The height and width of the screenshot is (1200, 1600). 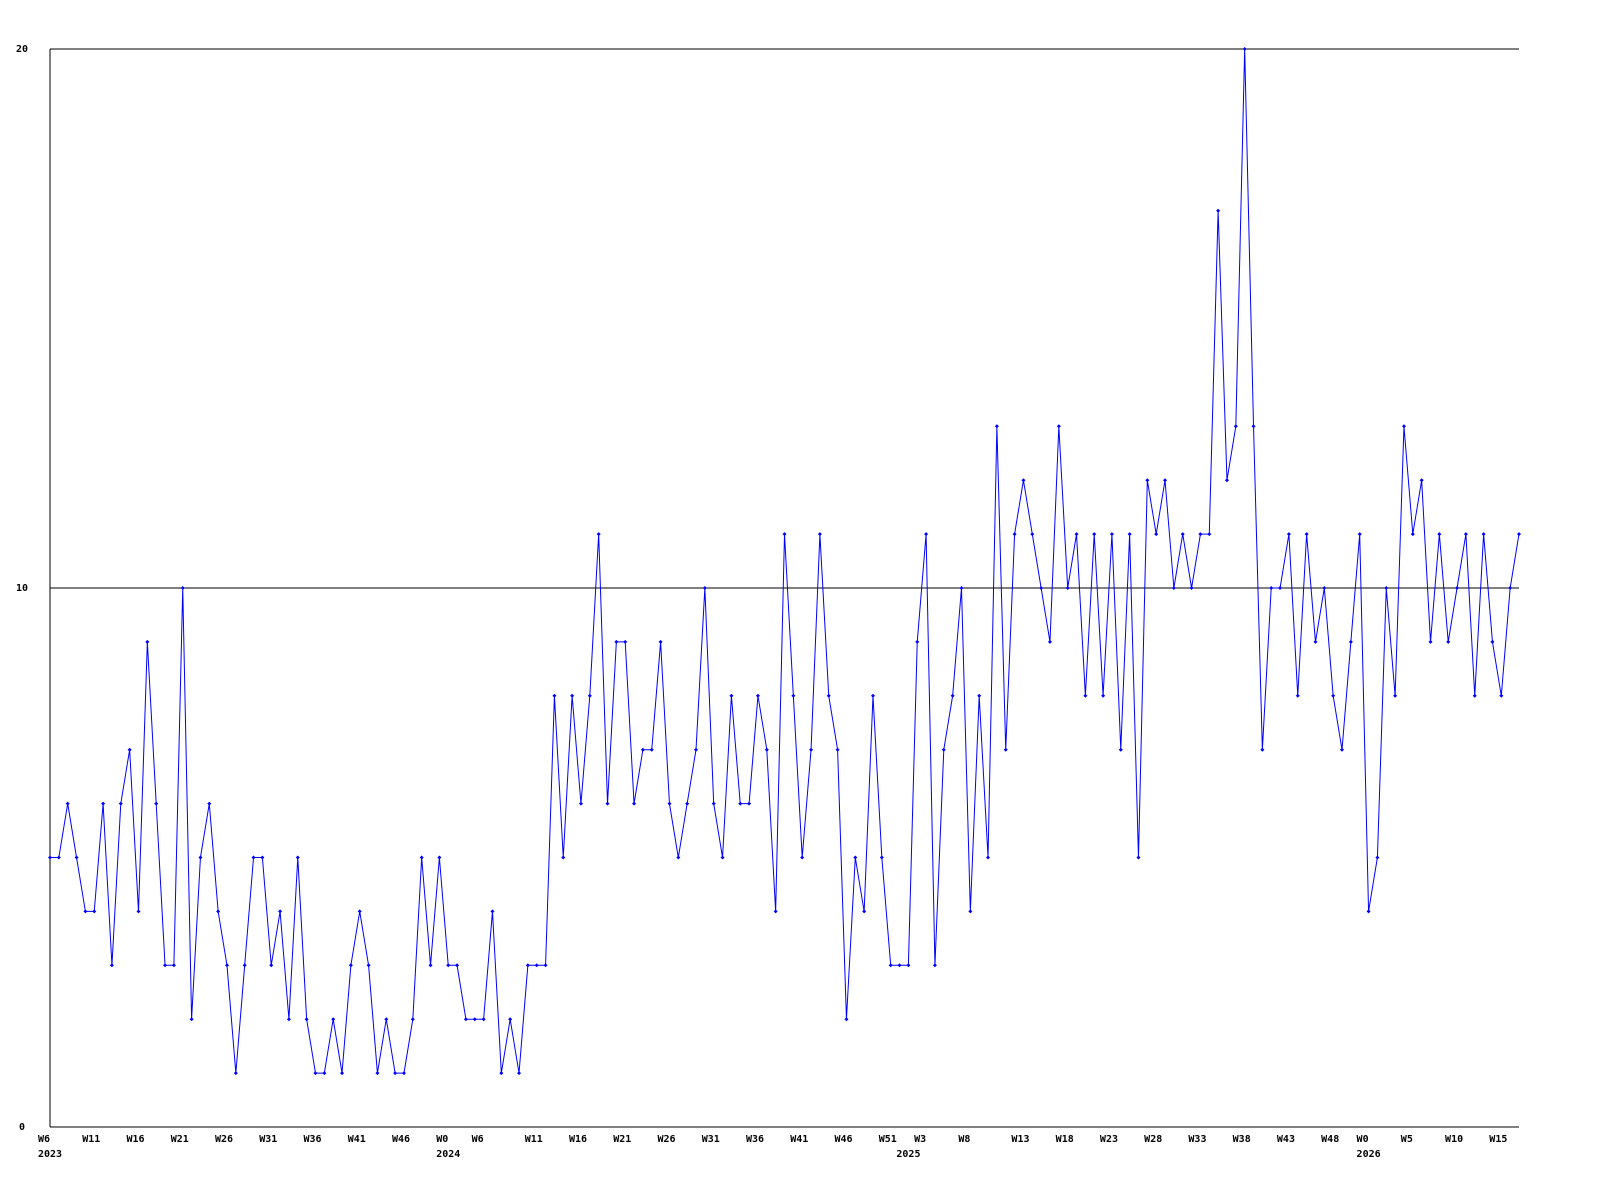 What do you see at coordinates (1065, 1139) in the screenshot?
I see `x-tick-label: W18` at bounding box center [1065, 1139].